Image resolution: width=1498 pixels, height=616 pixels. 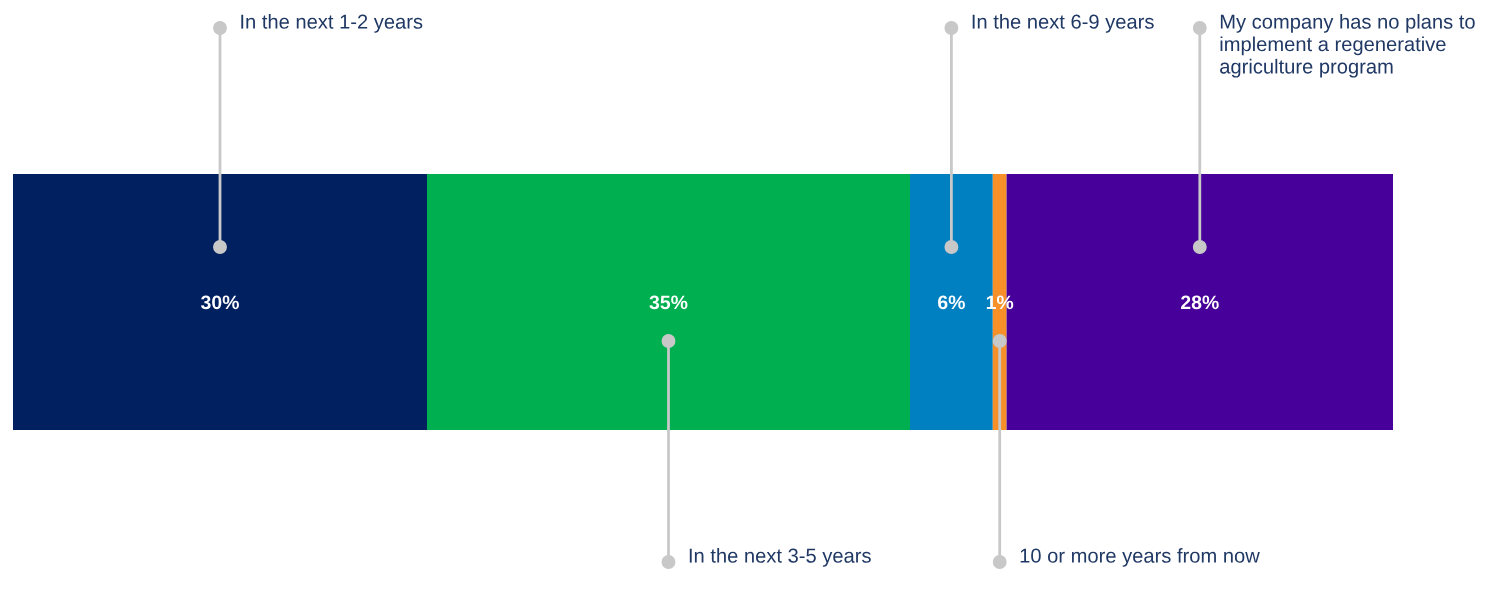 What do you see at coordinates (1063, 23) in the screenshot?
I see `text: In the next 6-9 years` at bounding box center [1063, 23].